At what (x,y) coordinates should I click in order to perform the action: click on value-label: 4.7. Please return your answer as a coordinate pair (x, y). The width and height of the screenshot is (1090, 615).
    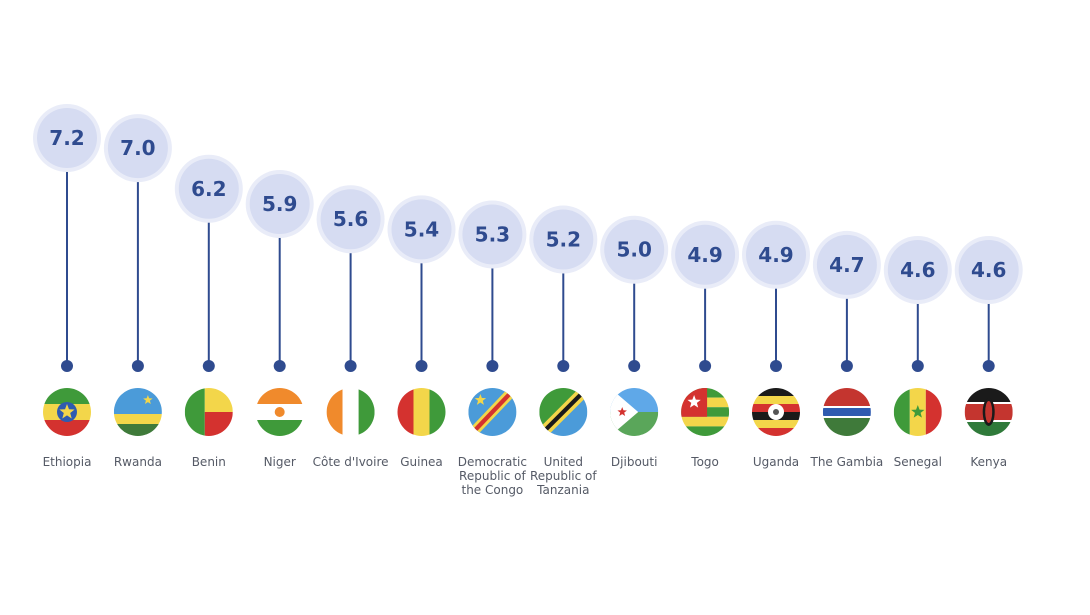
    Looking at the image, I should click on (846, 265).